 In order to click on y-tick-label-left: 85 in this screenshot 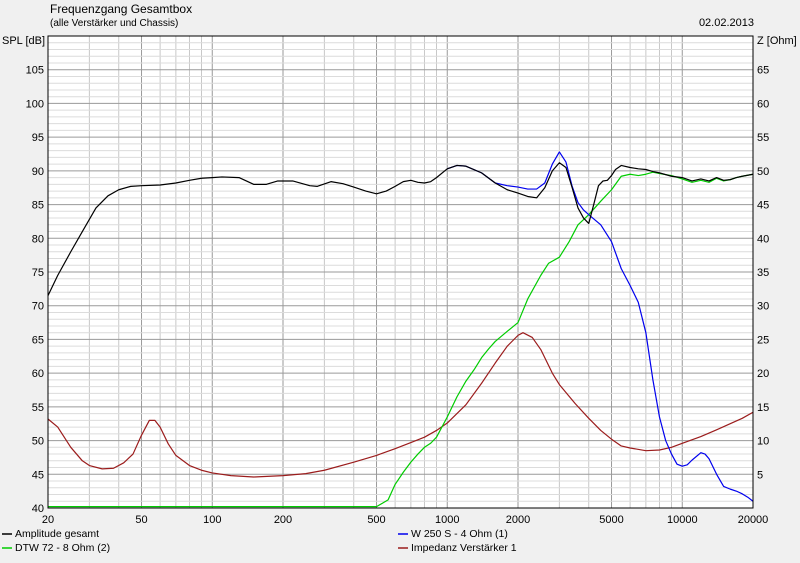, I will do `click(38, 206)`.